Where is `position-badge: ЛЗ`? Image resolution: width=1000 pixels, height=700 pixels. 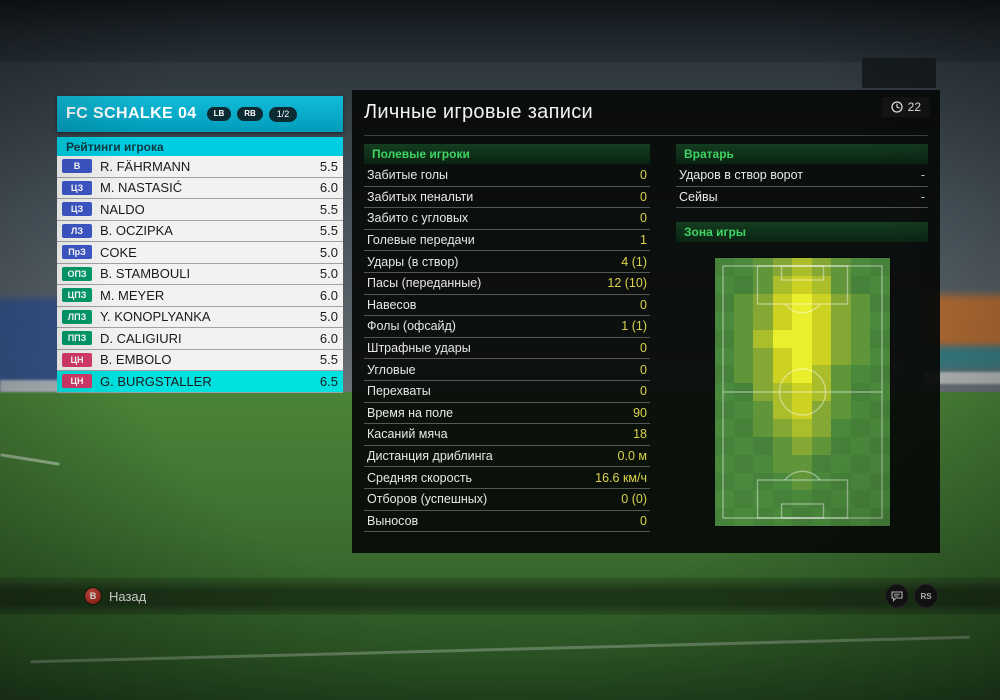
position-badge: ЛЗ is located at coordinates (77, 230).